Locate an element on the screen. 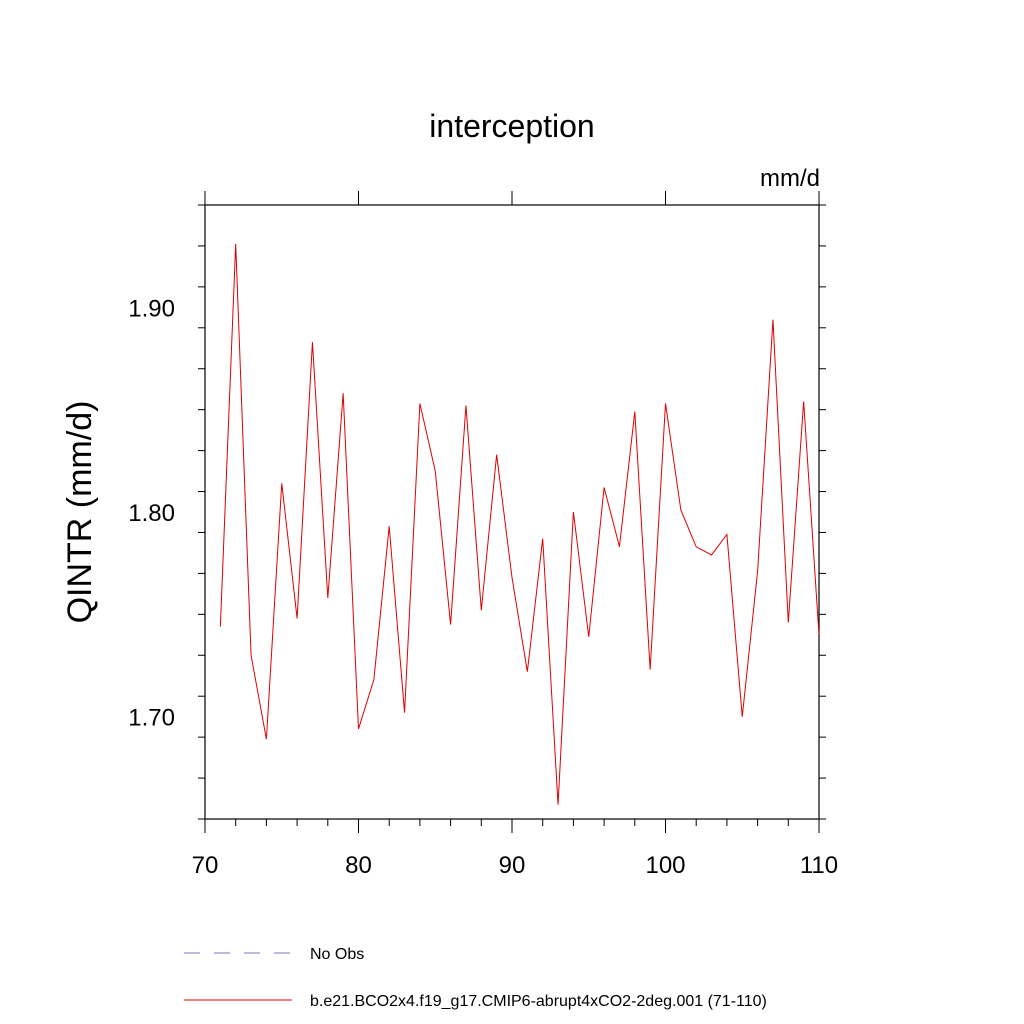 The height and width of the screenshot is (1024, 1024). chart-title: interception is located at coordinates (511, 126).